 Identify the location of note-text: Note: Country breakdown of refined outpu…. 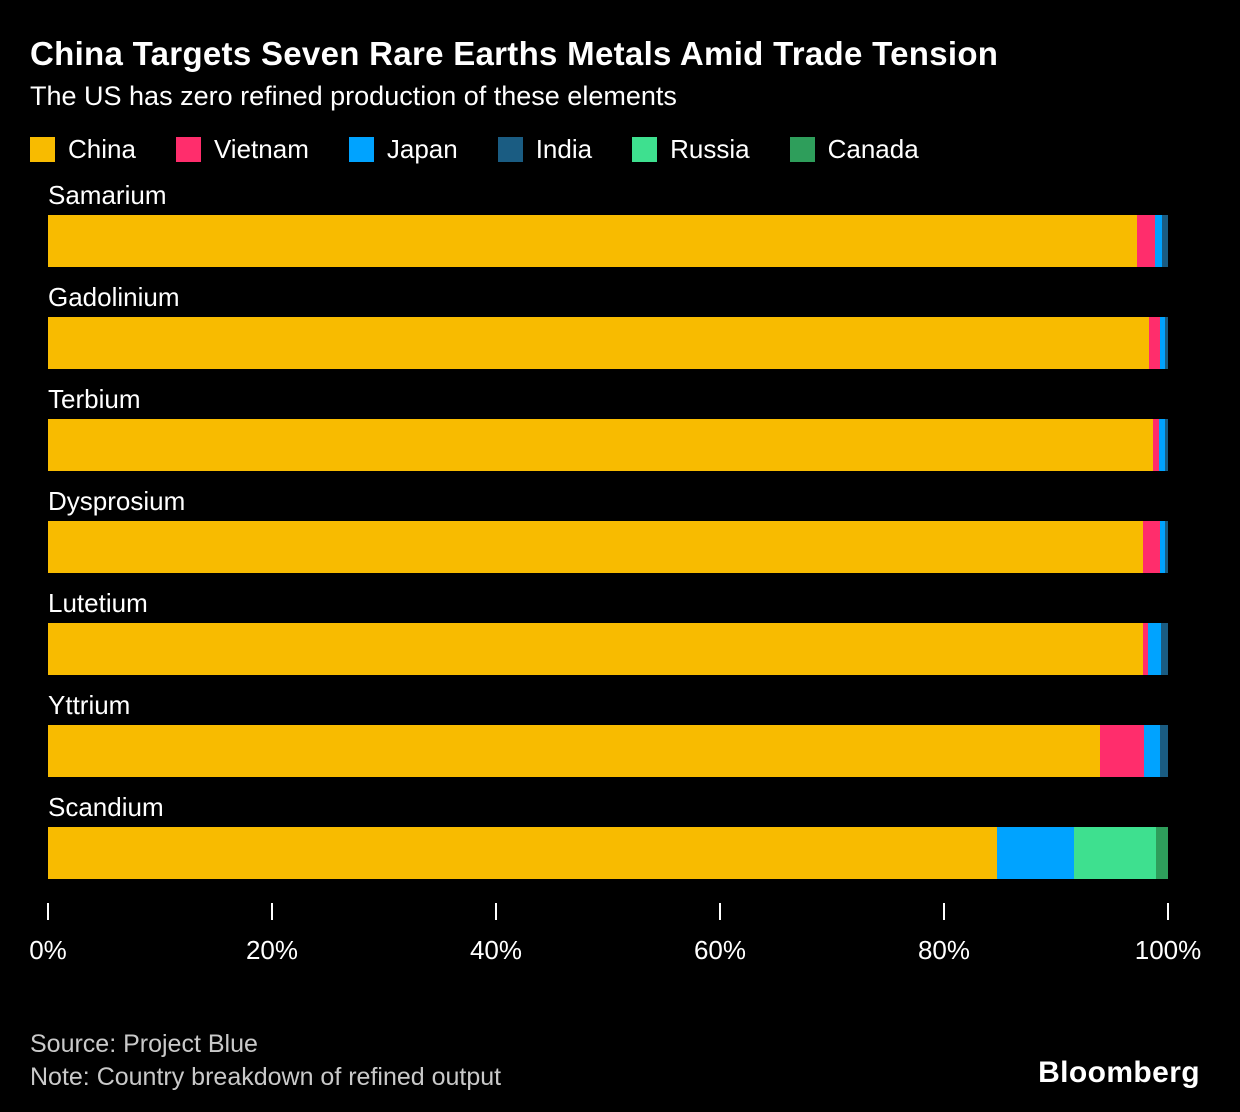
(266, 1076).